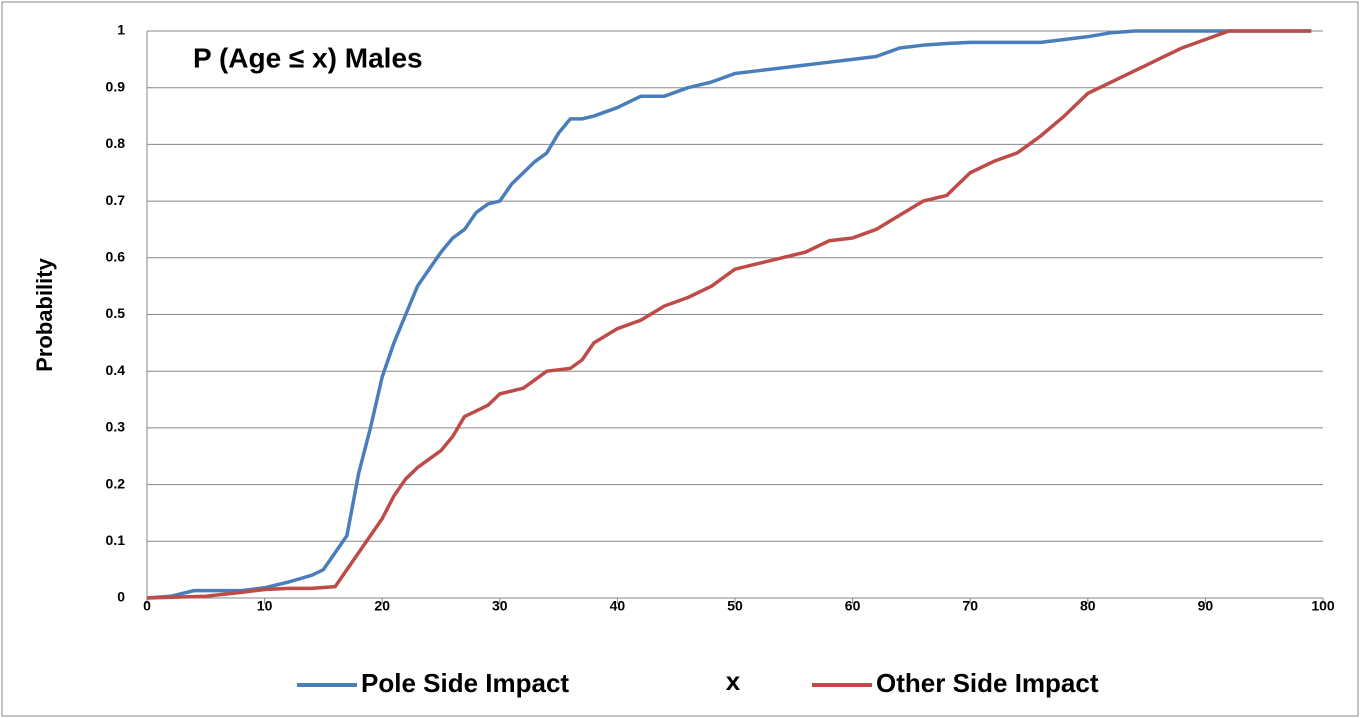  I want to click on y-tick-label: 0, so click(121, 597).